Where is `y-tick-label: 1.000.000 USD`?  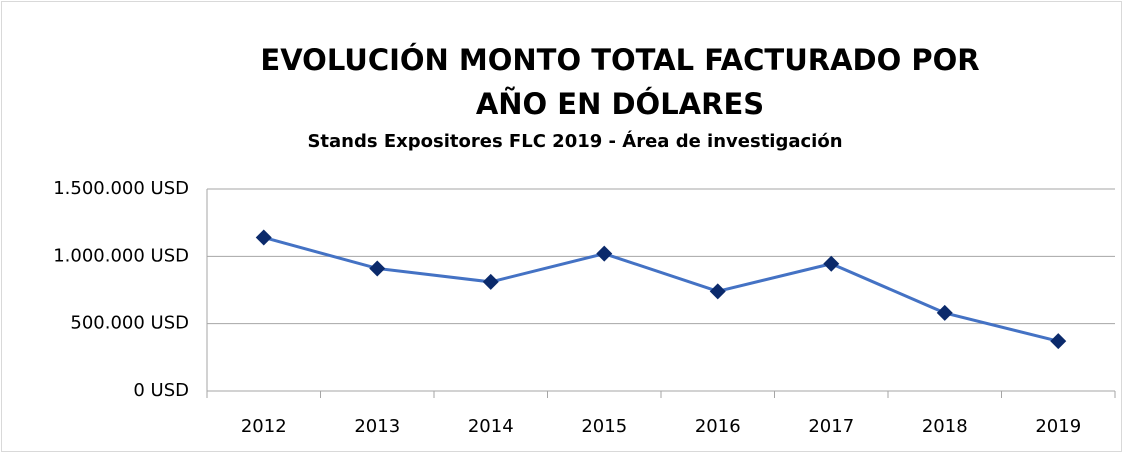
y-tick-label: 1.000.000 USD is located at coordinates (121, 255).